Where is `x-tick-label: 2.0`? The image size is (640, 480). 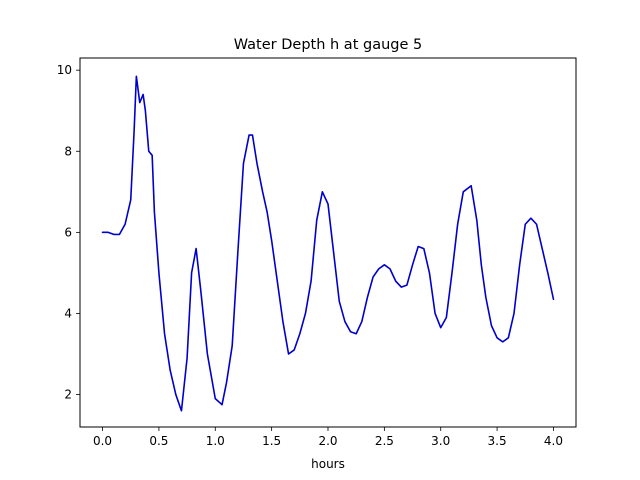 x-tick-label: 2.0 is located at coordinates (327, 441).